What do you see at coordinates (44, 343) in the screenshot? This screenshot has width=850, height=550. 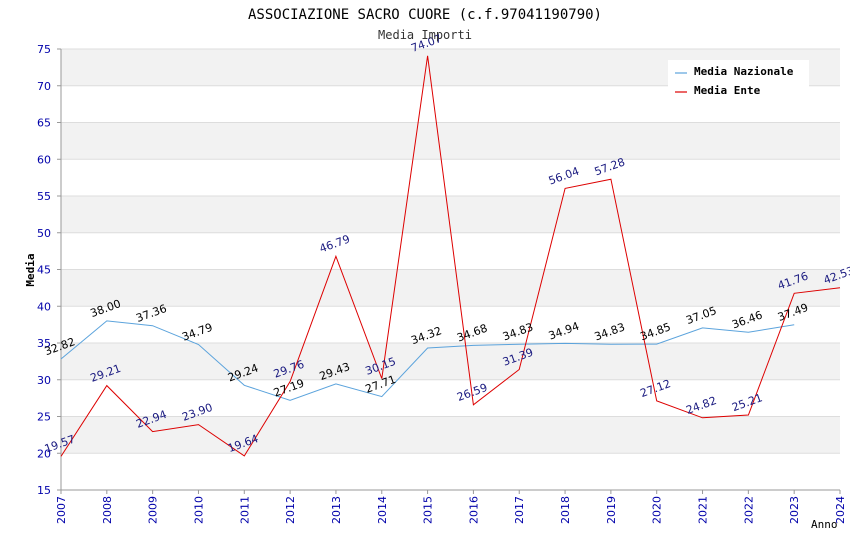 I see `y-tick-label: 35` at bounding box center [44, 343].